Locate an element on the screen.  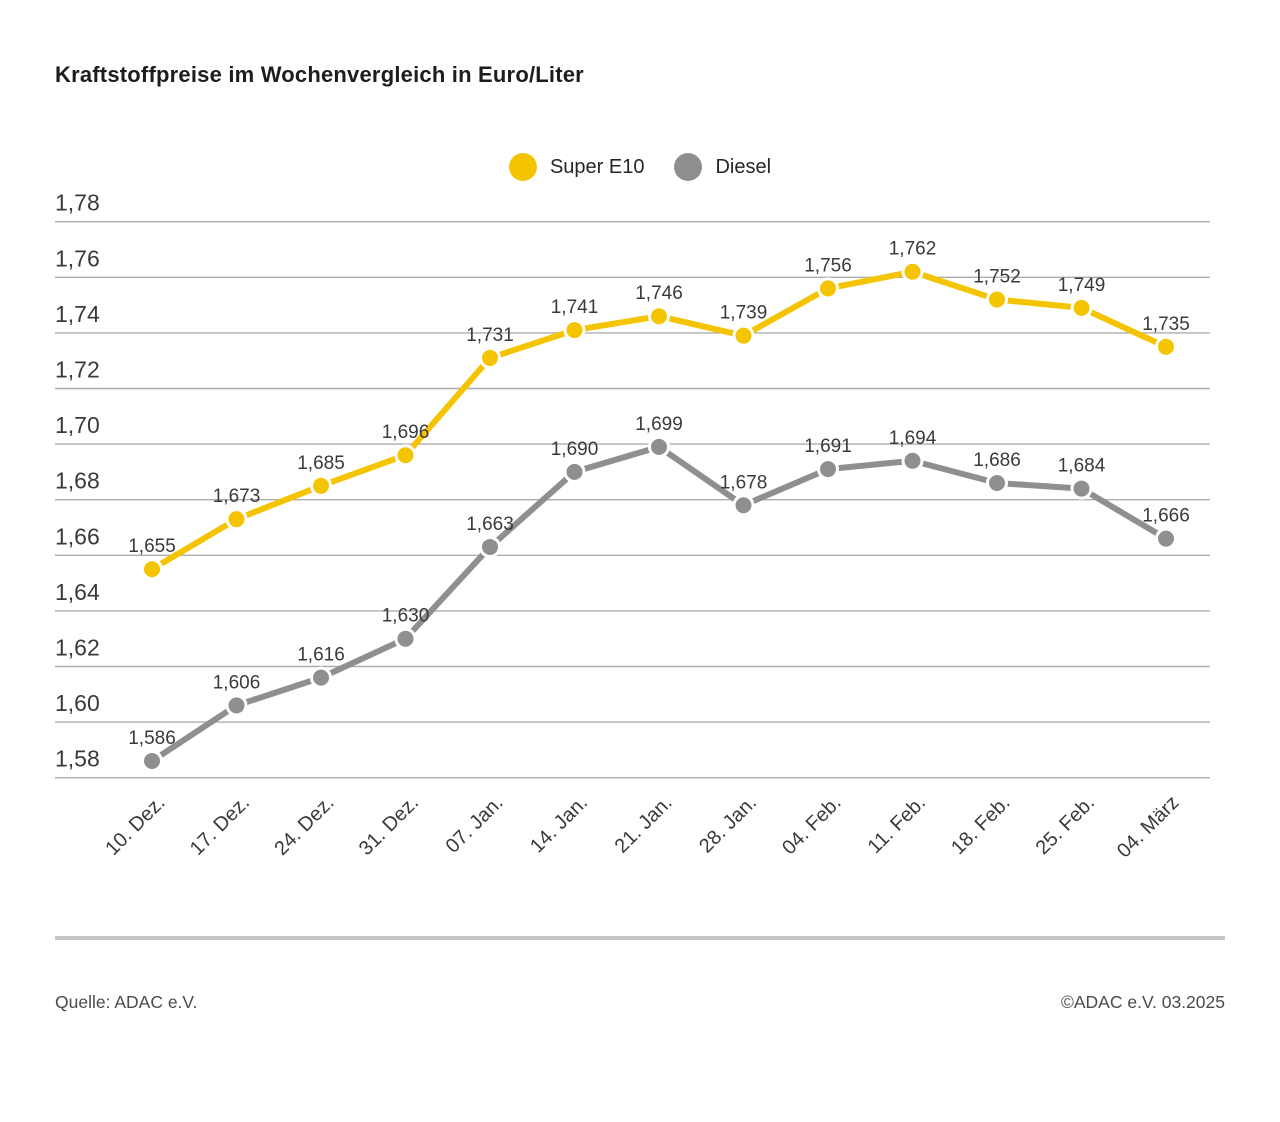
y-axis-tick-label: 1,66 is located at coordinates (77, 536).